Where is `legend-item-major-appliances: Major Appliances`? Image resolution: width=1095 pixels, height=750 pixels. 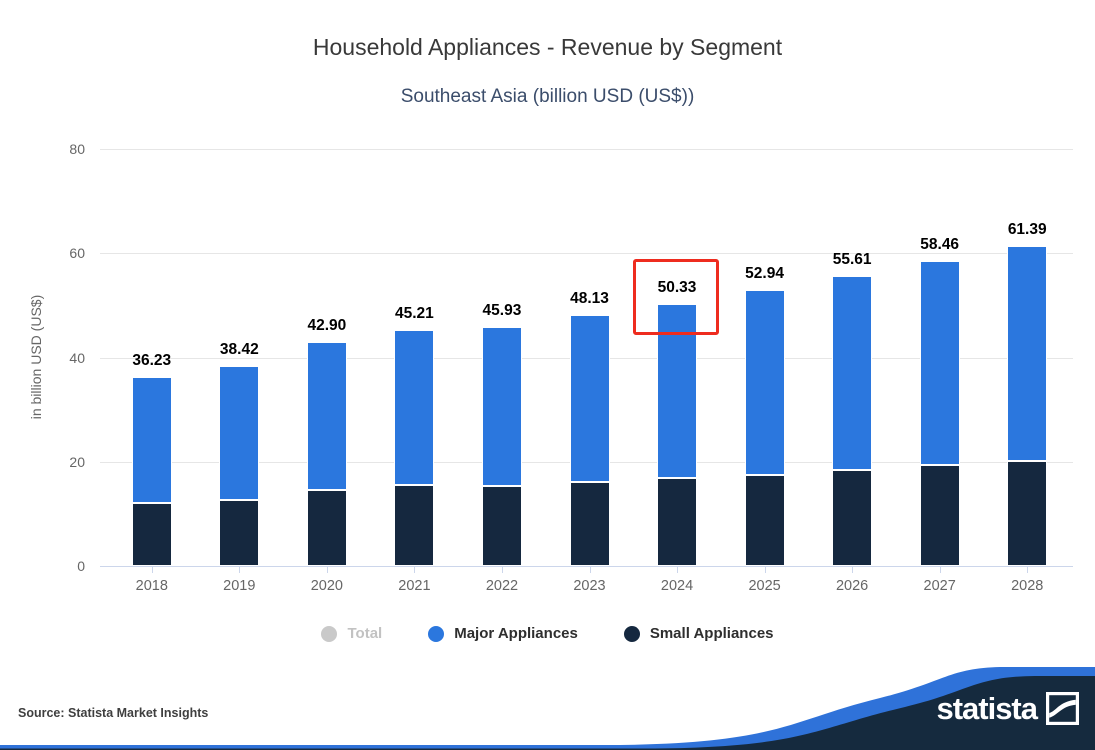
legend-item-major-appliances: Major Appliances is located at coordinates (503, 633).